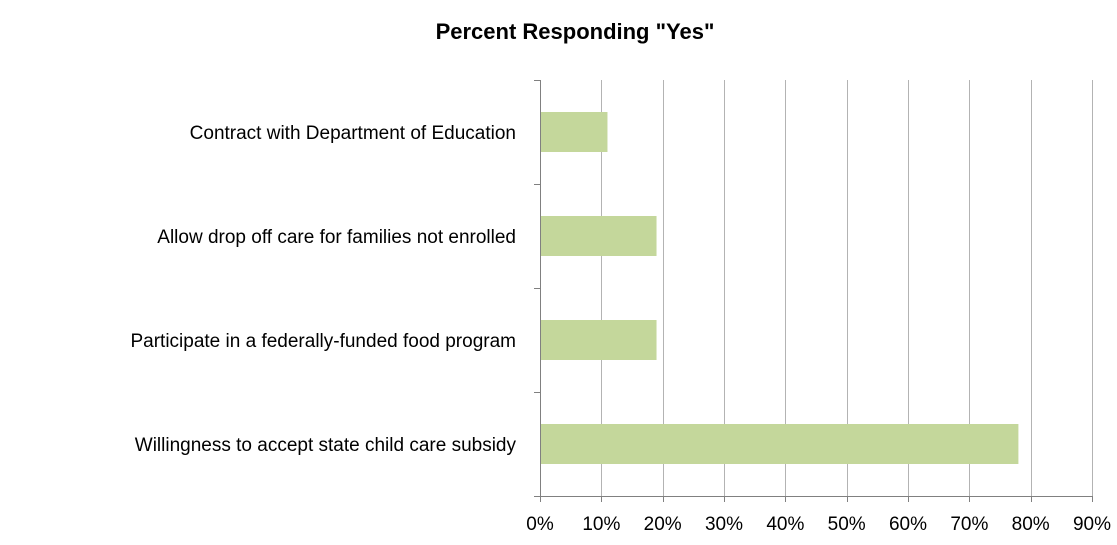 This screenshot has height=545, width=1117. Describe the element at coordinates (1092, 524) in the screenshot. I see `x-tick-label: 90%` at that location.